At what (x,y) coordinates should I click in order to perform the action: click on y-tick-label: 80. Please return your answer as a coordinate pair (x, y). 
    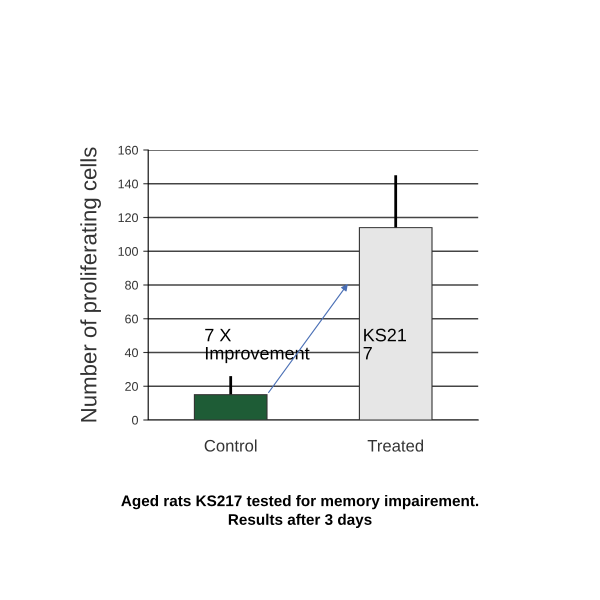
    Looking at the image, I should click on (131, 285).